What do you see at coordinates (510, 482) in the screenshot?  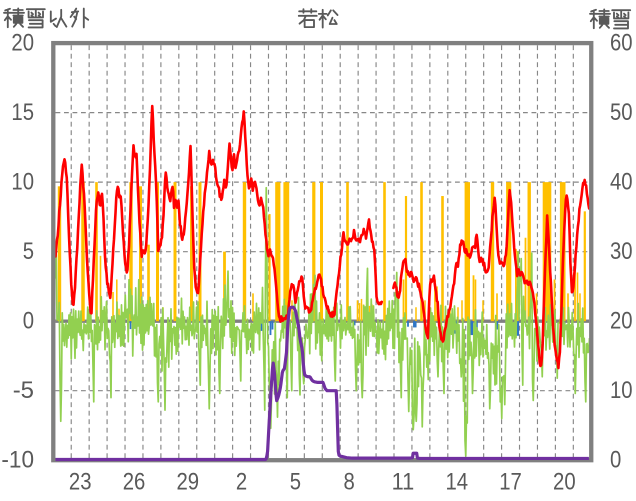 I see `svg-text: 17` at bounding box center [510, 482].